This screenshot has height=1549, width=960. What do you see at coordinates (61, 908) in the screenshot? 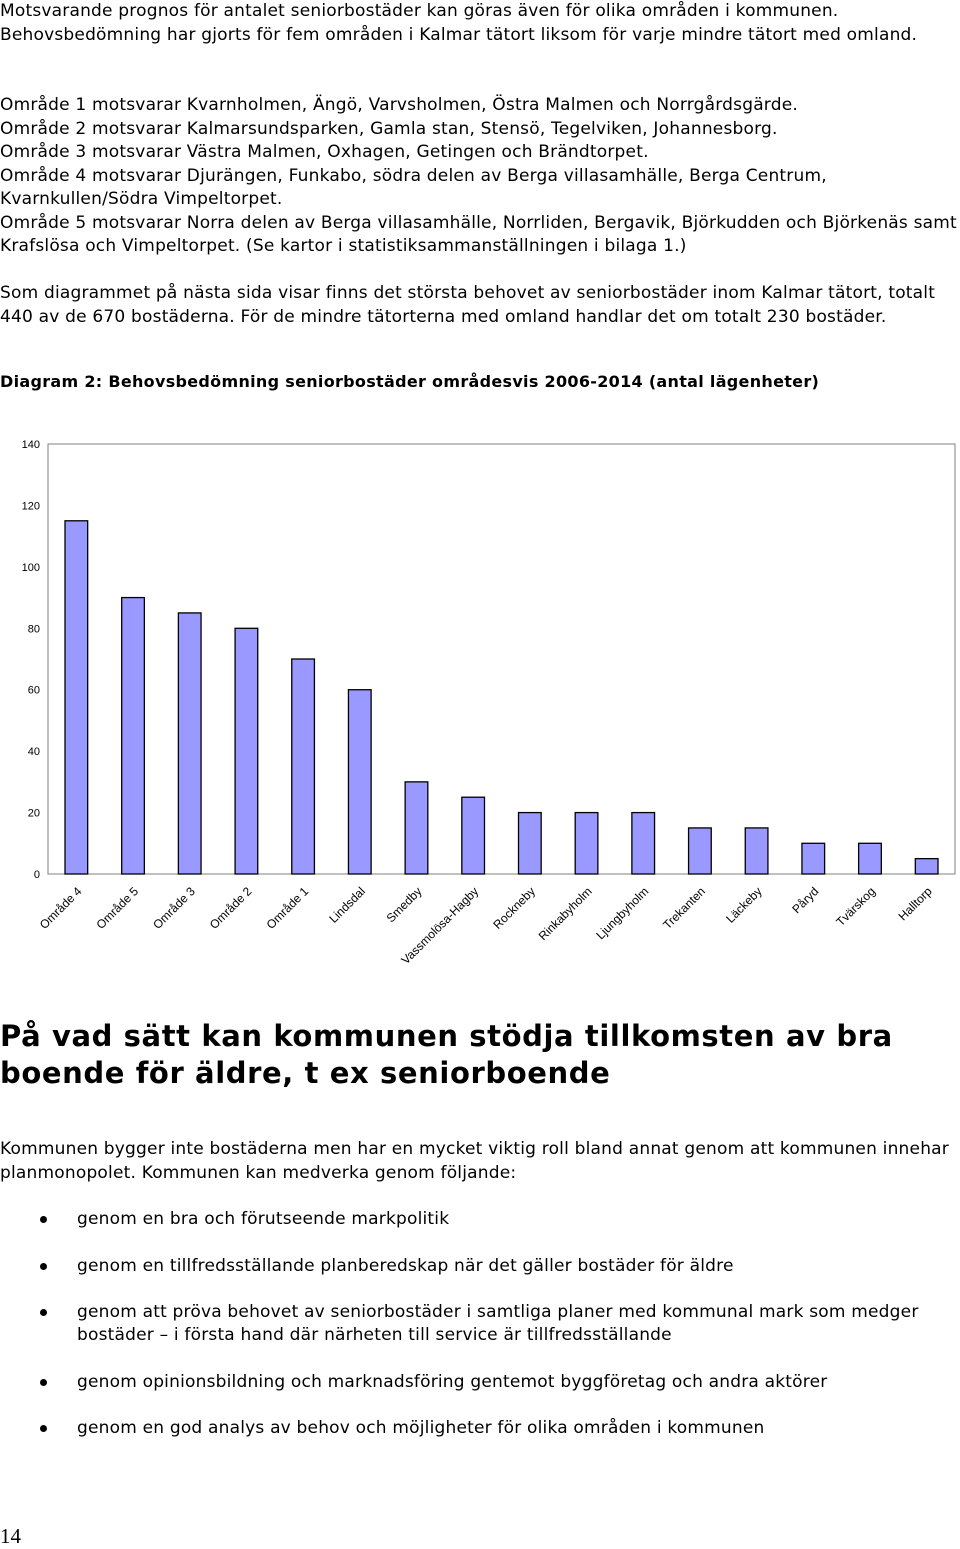
I see `x-tick-label: Område 4` at bounding box center [61, 908].